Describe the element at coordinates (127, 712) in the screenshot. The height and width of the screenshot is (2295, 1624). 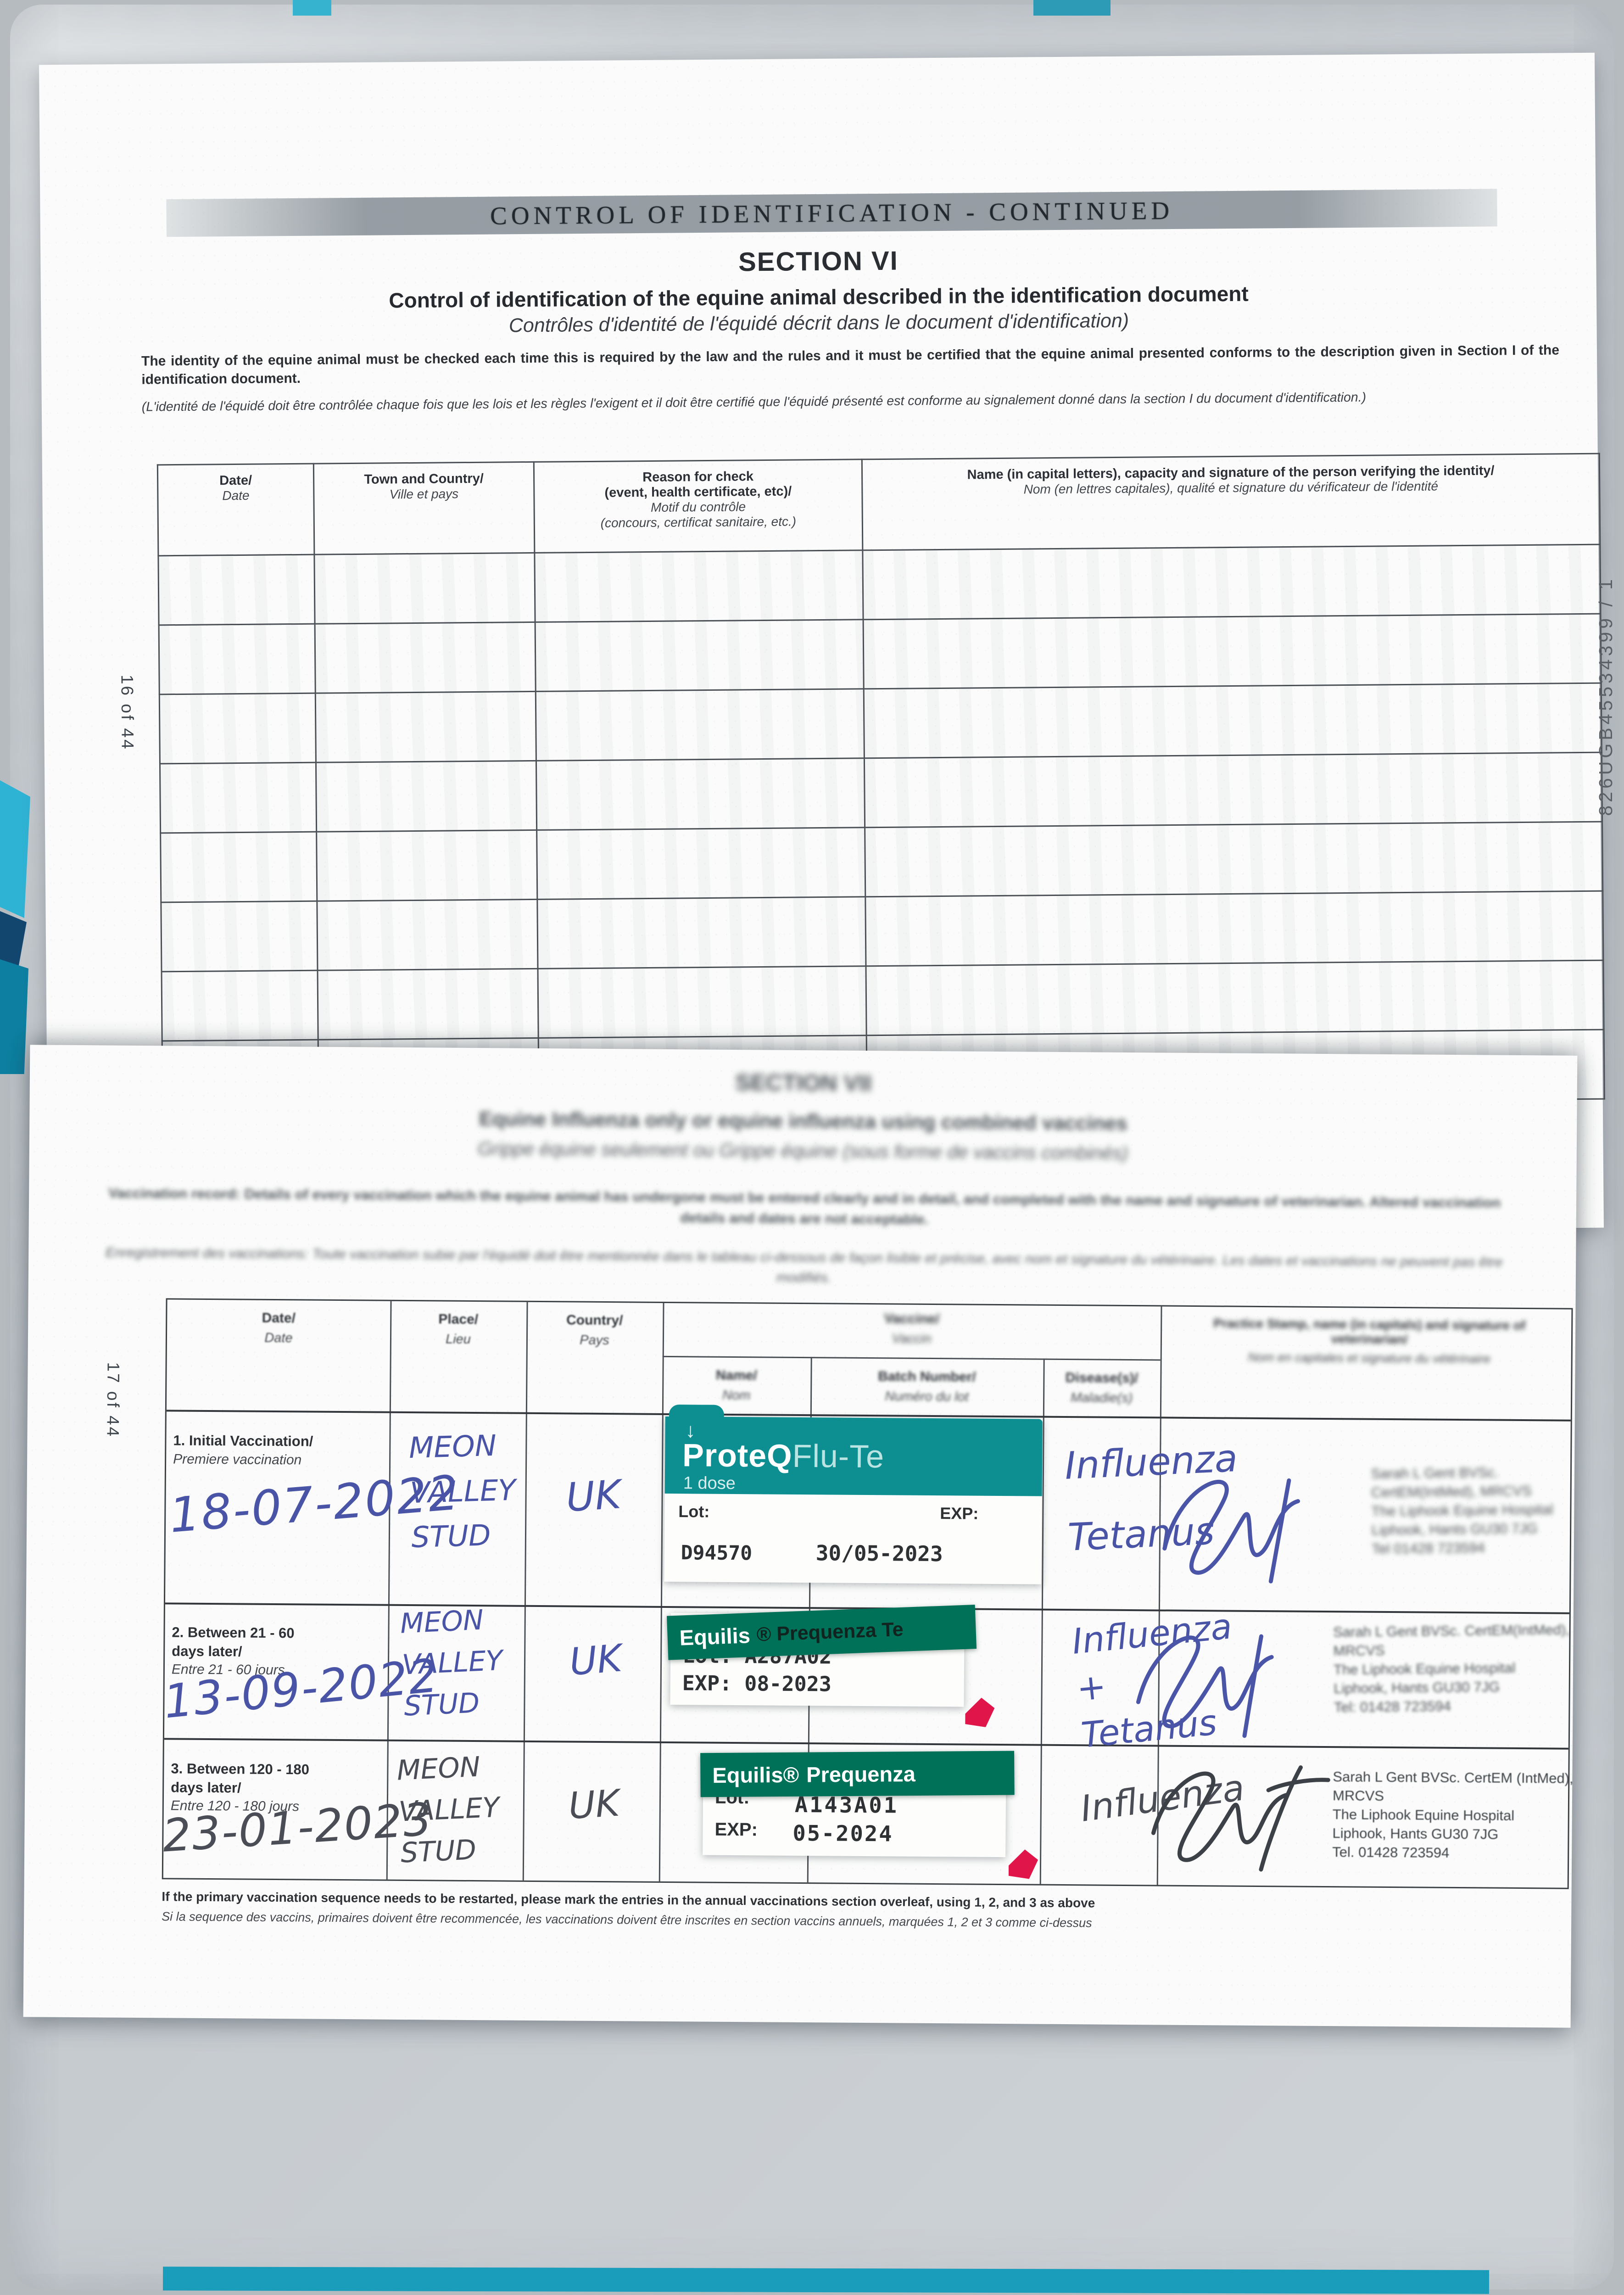
I see `page-number-16: 16 of 44` at that location.